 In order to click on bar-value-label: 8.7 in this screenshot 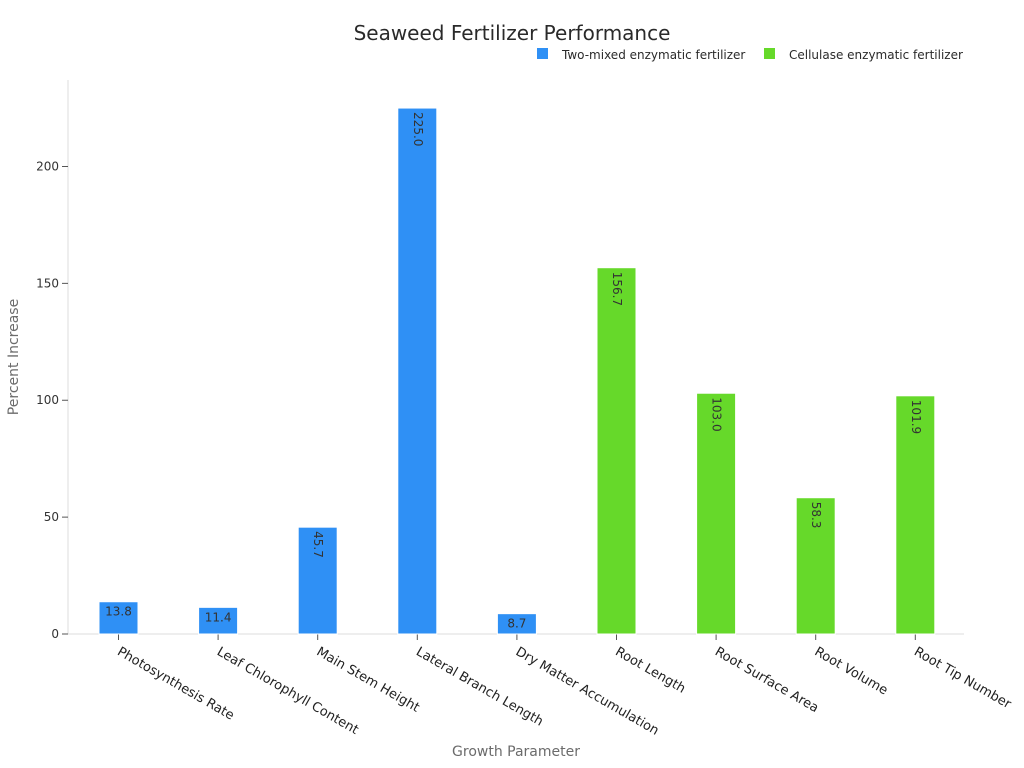, I will do `click(516, 624)`.